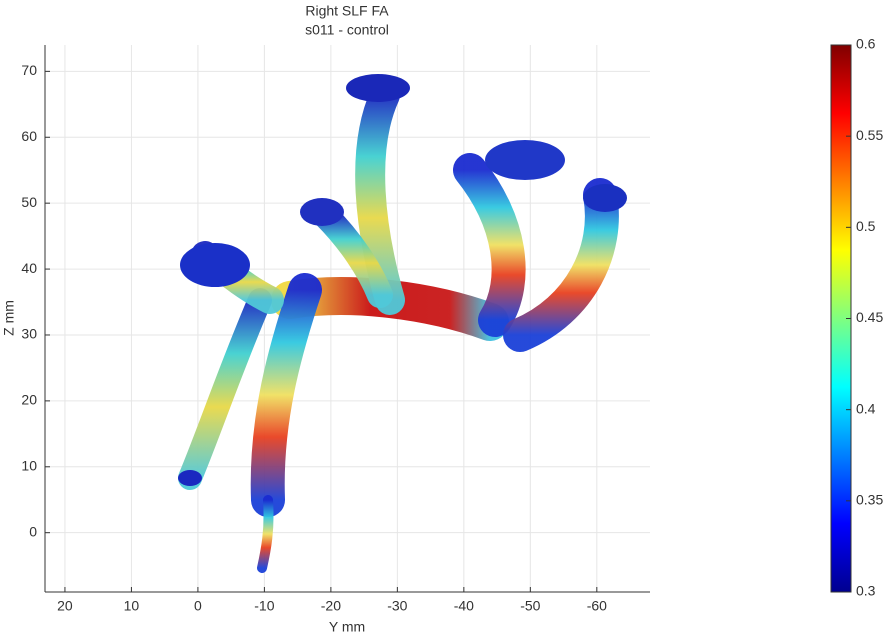  I want to click on chart-title: Right SLF FA, so click(347, 11).